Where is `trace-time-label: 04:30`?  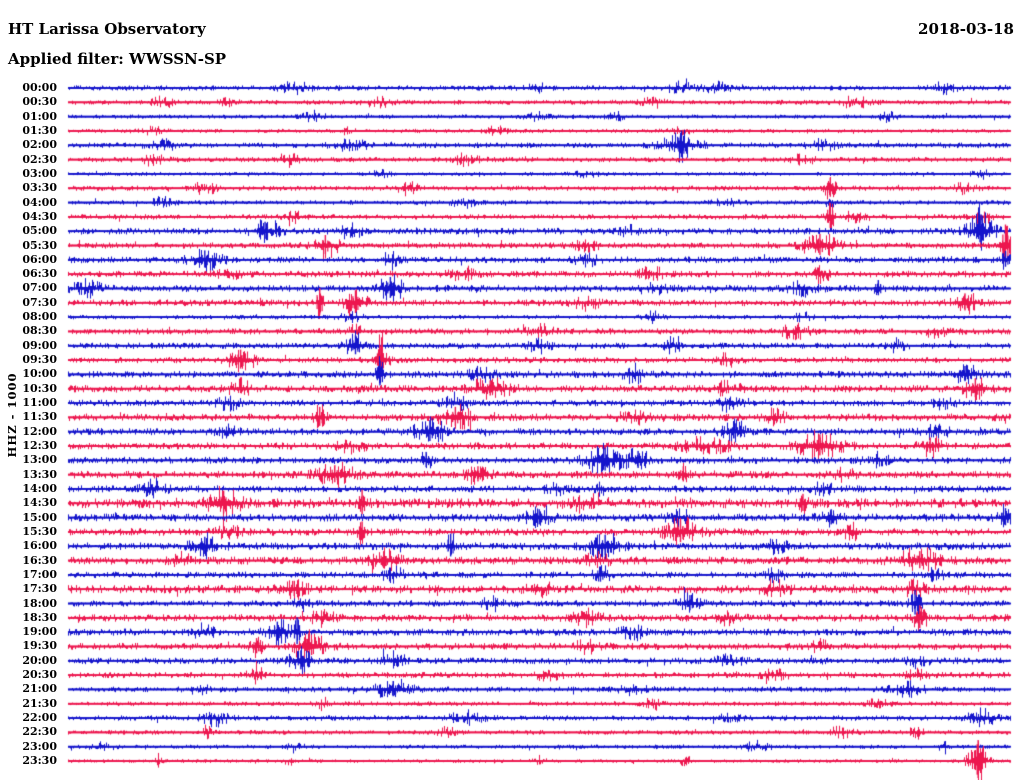 trace-time-label: 04:30 is located at coordinates (39, 216).